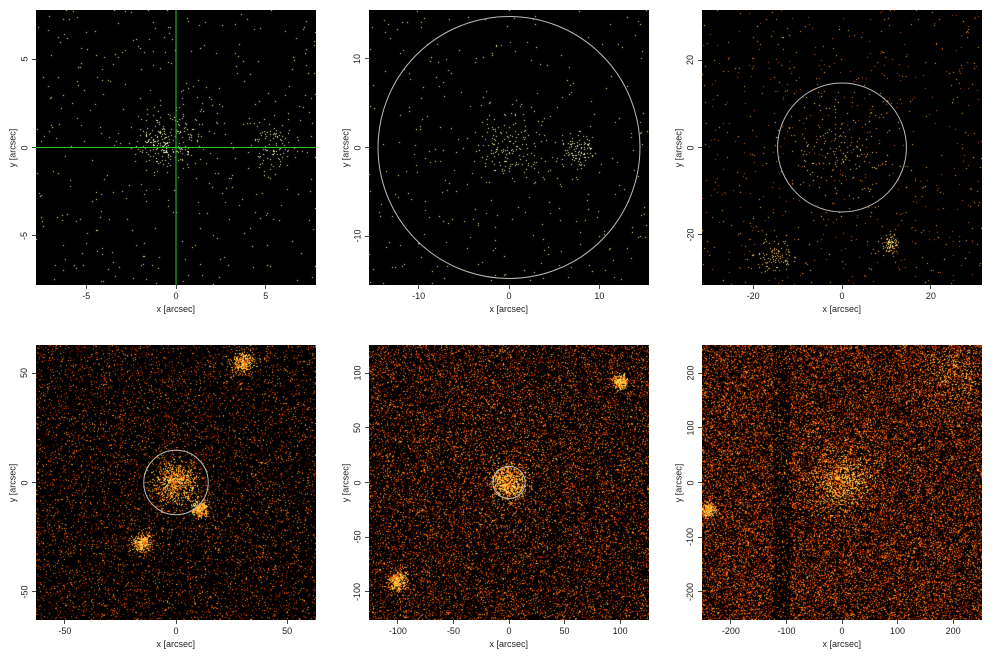 The image size is (993, 659). Describe the element at coordinates (753, 296) in the screenshot. I see `x-tick-label: -20` at that location.